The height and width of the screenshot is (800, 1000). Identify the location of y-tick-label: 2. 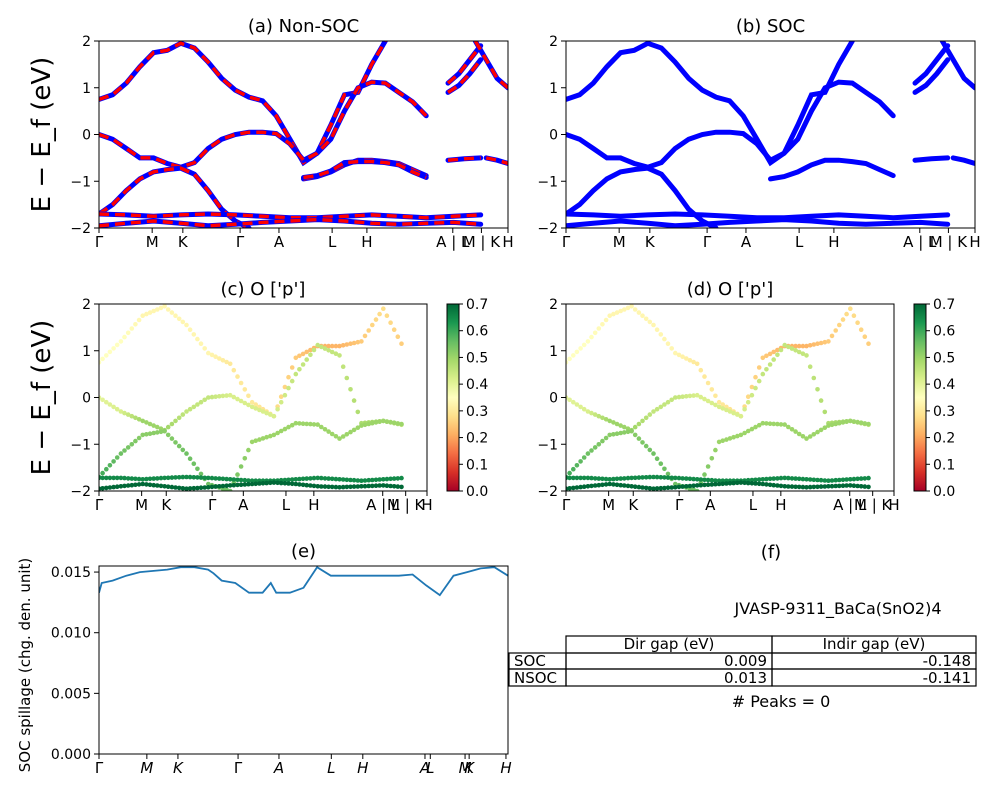
(86, 42).